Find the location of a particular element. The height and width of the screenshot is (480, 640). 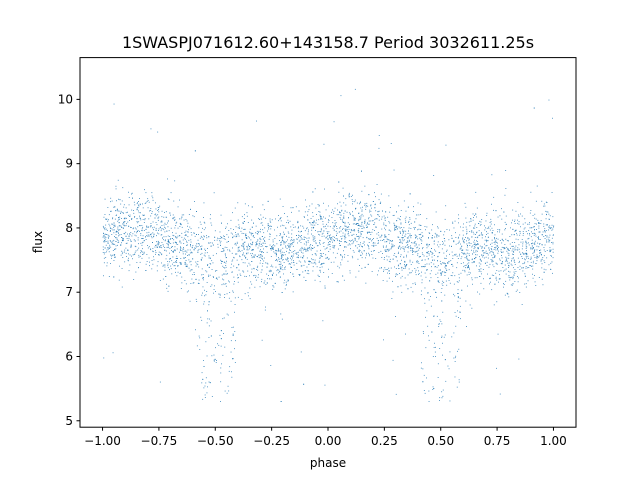

x-tick-label: −0.50 is located at coordinates (215, 441).